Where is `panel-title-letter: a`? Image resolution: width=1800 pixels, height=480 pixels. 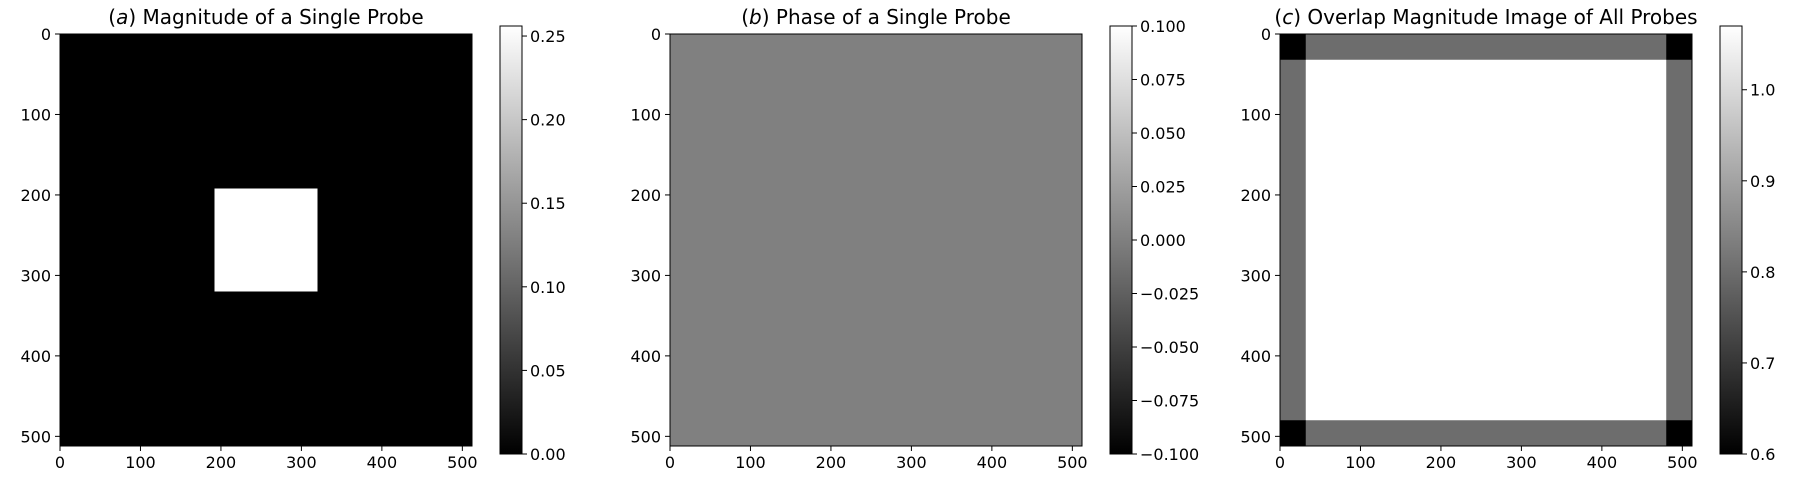
panel-title-letter: a is located at coordinates (122, 17).